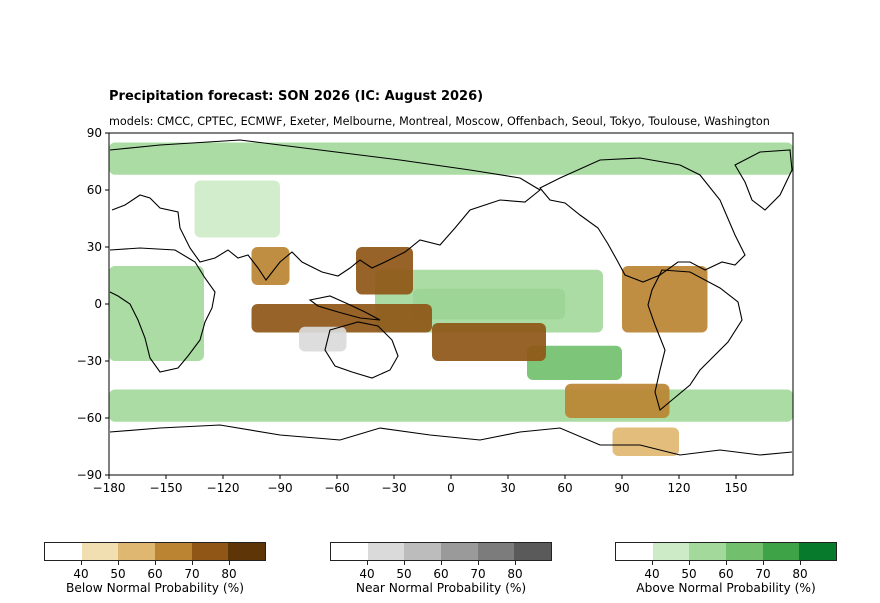  I want to click on x-tick-label: 60, so click(564, 488).